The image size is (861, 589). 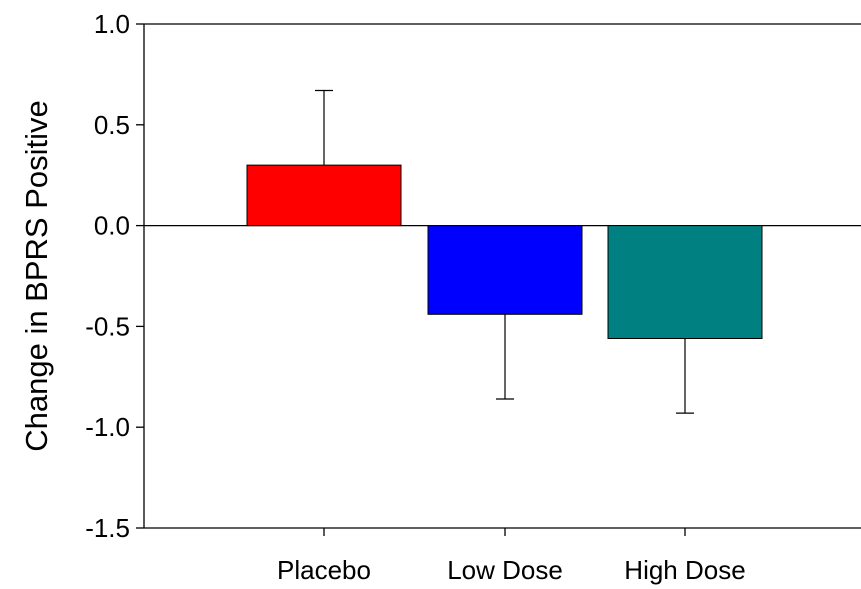 What do you see at coordinates (107, 326) in the screenshot?
I see `y-tick-label: -0.5` at bounding box center [107, 326].